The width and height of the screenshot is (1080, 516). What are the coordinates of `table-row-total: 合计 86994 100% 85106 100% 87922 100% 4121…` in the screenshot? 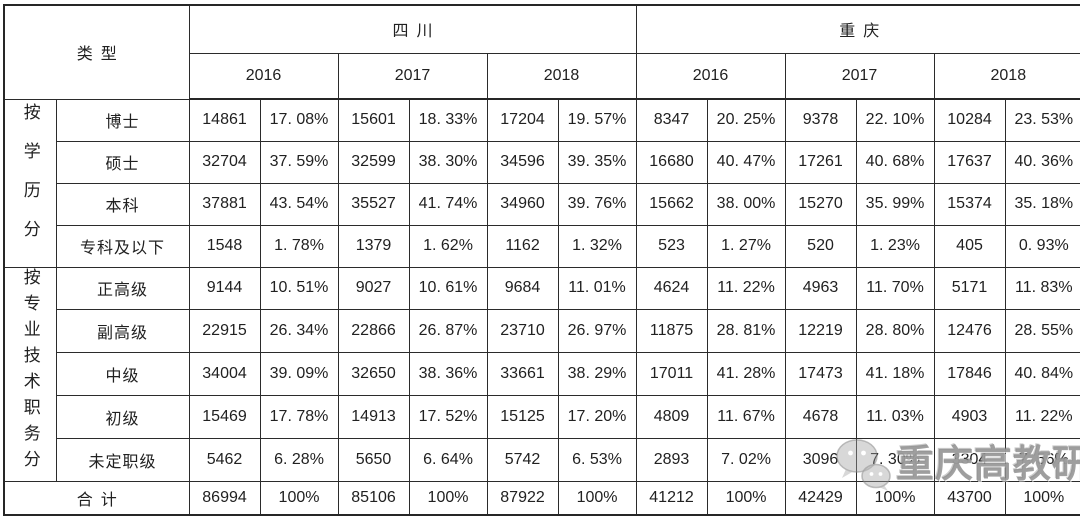 It's located at (541, 498).